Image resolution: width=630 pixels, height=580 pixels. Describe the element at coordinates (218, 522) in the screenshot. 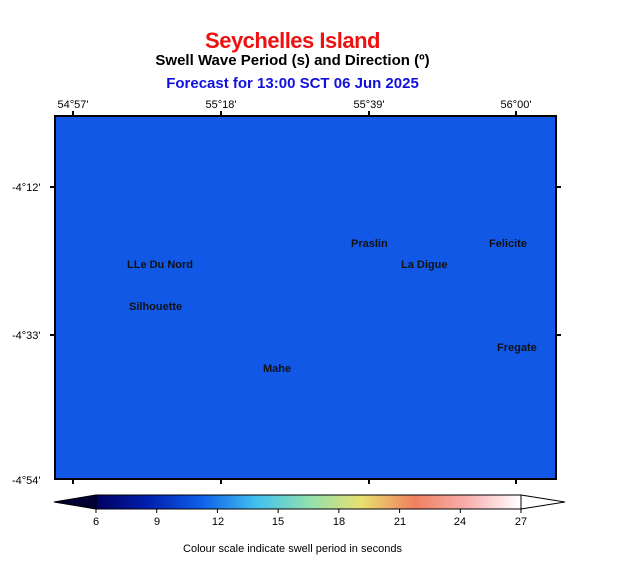

I see `colorbar-tick-label: 12` at that location.